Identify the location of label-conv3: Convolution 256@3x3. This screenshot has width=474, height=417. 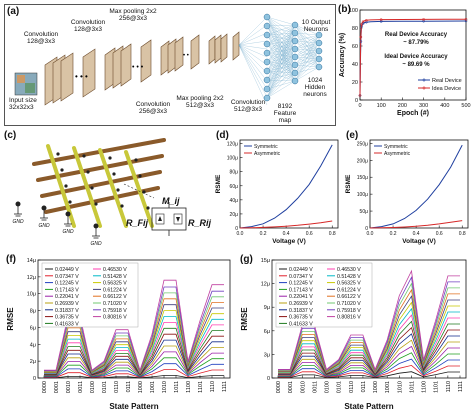
(153, 108).